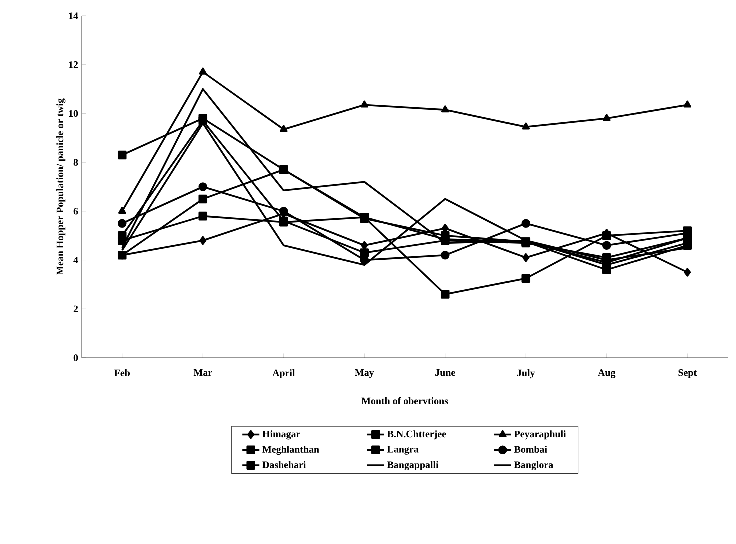 This screenshot has width=736, height=544. What do you see at coordinates (687, 374) in the screenshot?
I see `x-tick-label: Sept` at bounding box center [687, 374].